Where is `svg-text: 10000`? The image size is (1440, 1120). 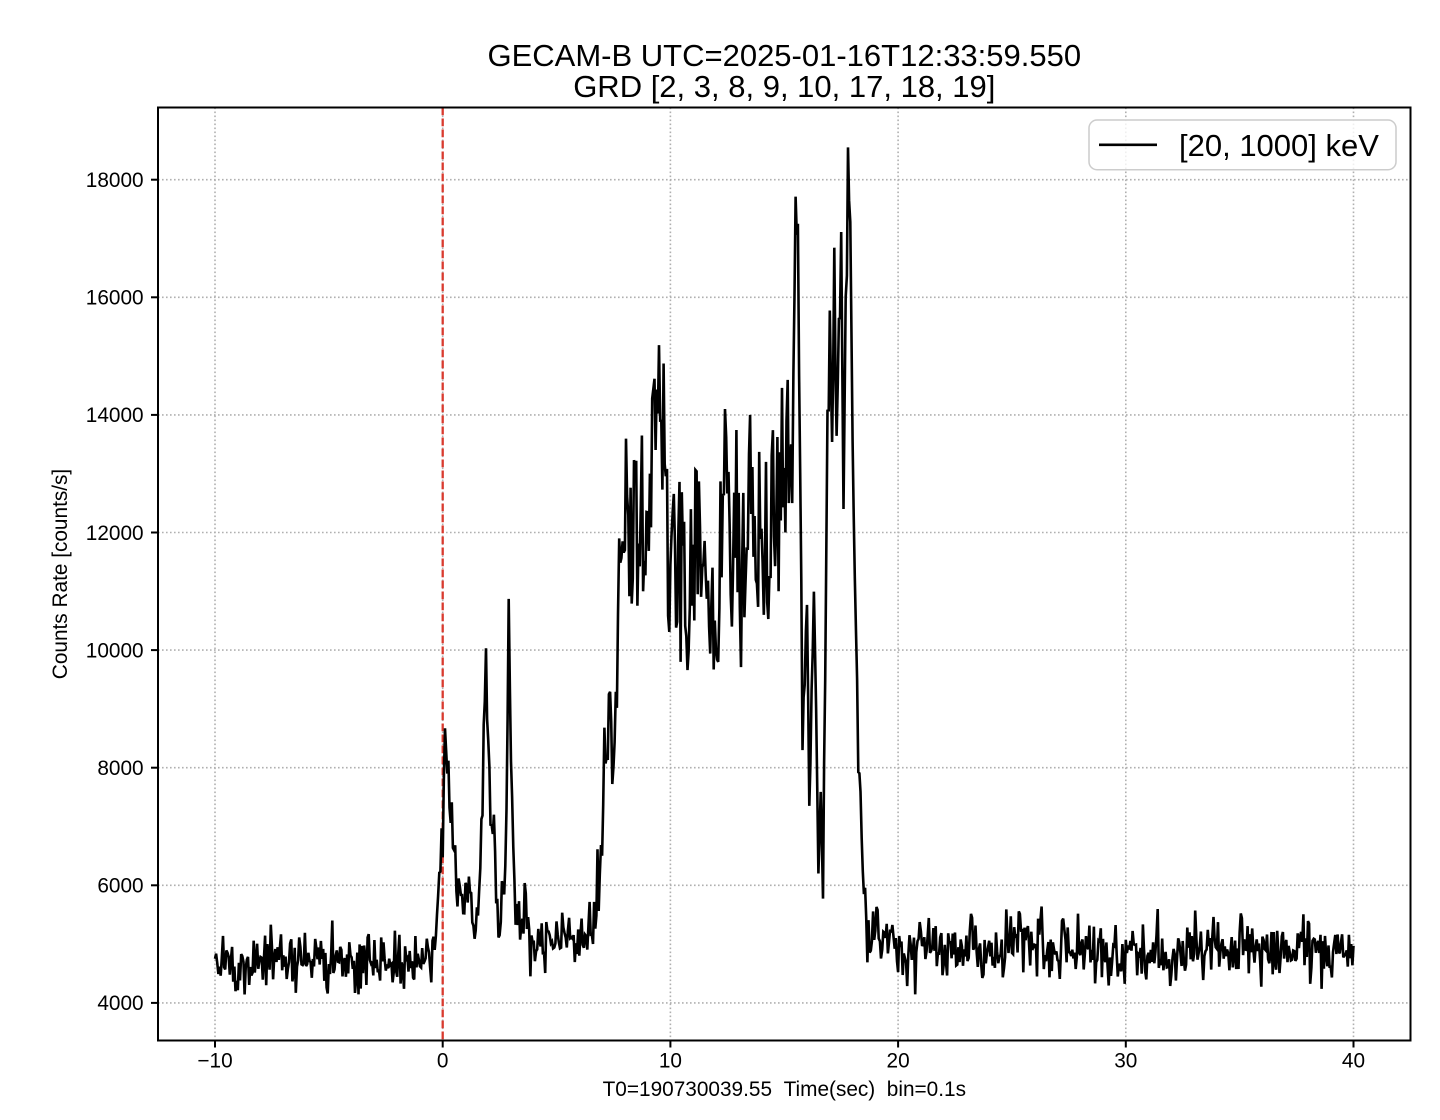
svg-text: 10000 is located at coordinates (115, 650).